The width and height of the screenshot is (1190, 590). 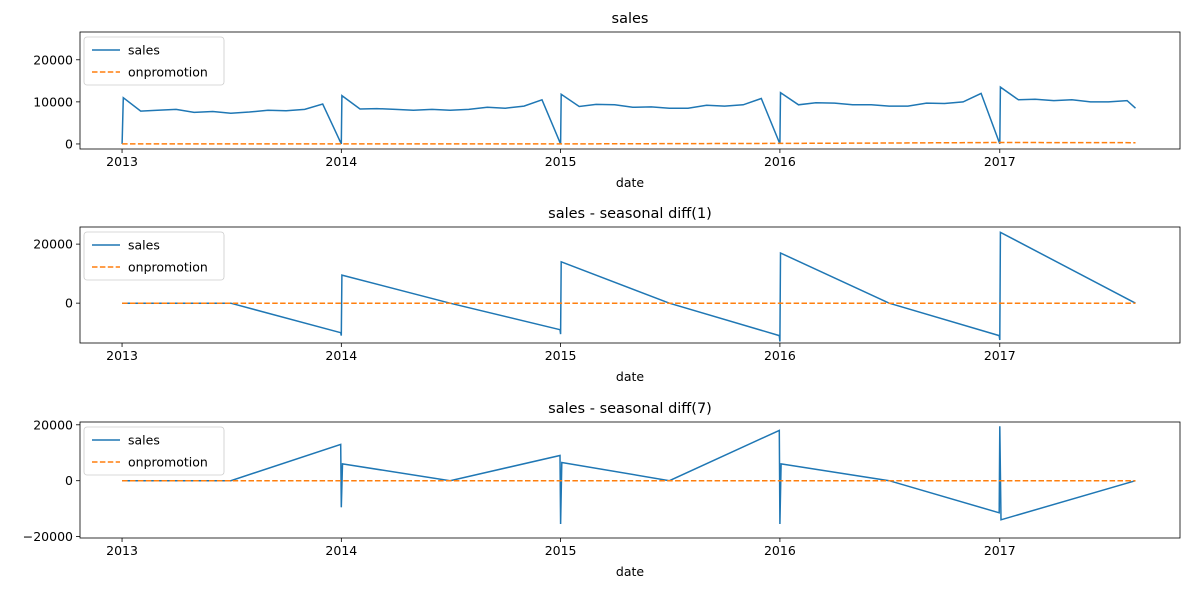 What do you see at coordinates (629, 143) in the screenshot?
I see `series-line-onpromotion` at bounding box center [629, 143].